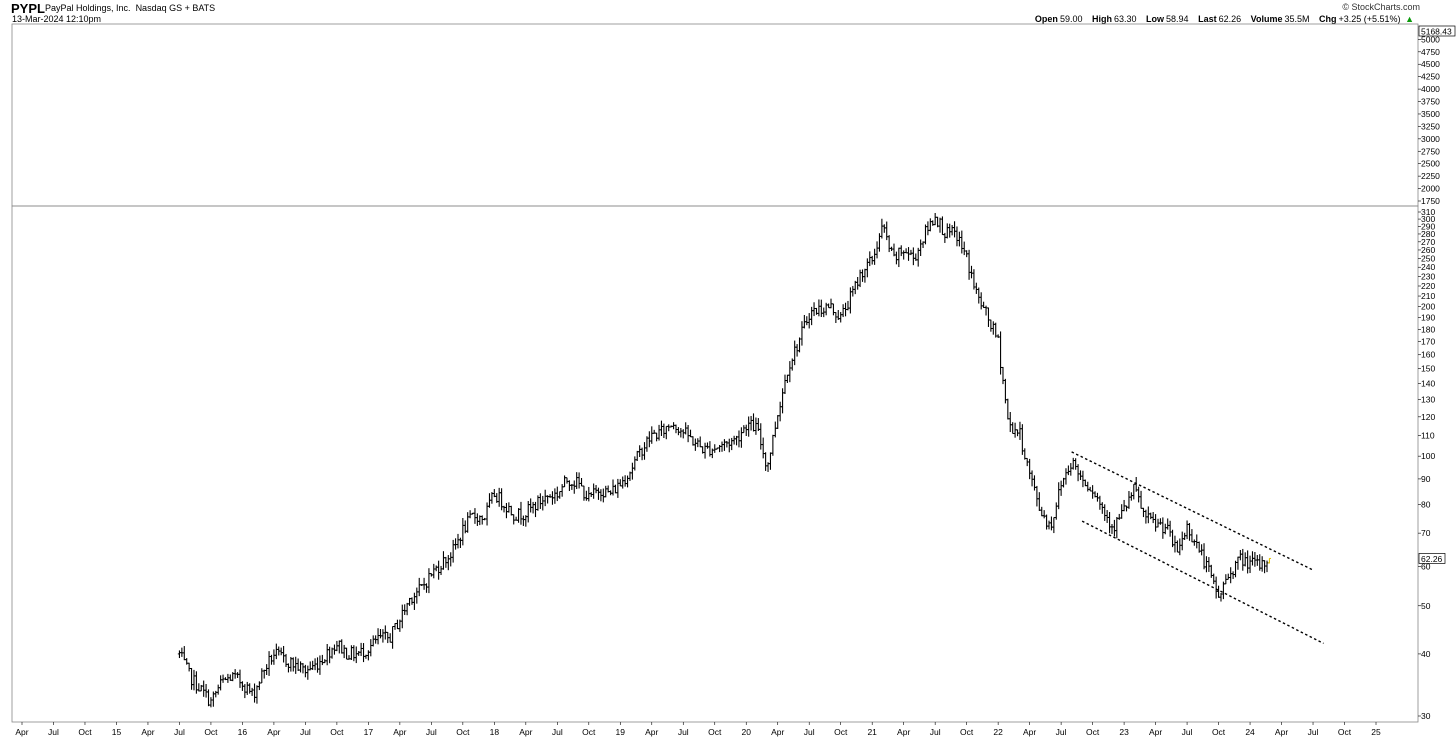 This screenshot has width=1456, height=738. I want to click on y-tick-label: 250, so click(1428, 258).